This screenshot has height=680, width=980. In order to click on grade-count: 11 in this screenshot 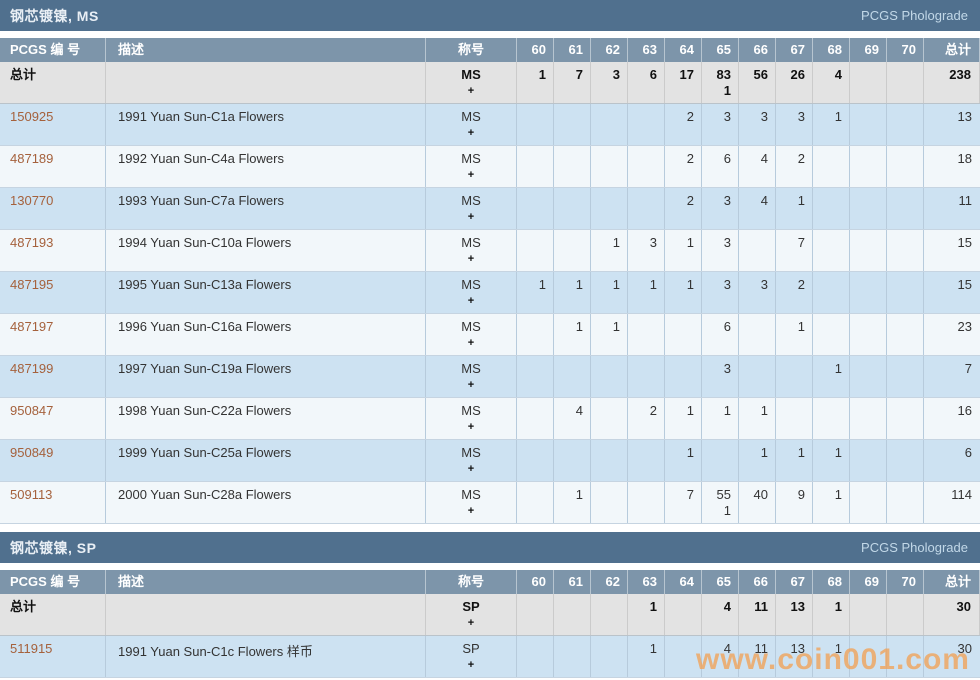, I will do `click(761, 648)`.